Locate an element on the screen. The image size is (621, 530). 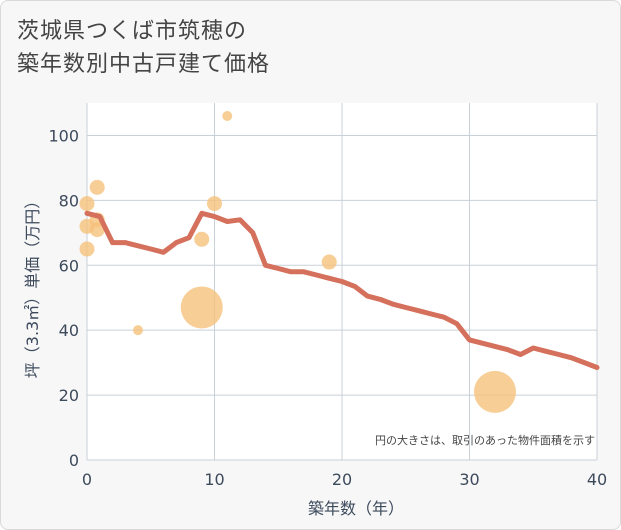
chart-title: 茨城県つくば市筑穂の 築年数別中古戸建て価格 is located at coordinates (143, 48).